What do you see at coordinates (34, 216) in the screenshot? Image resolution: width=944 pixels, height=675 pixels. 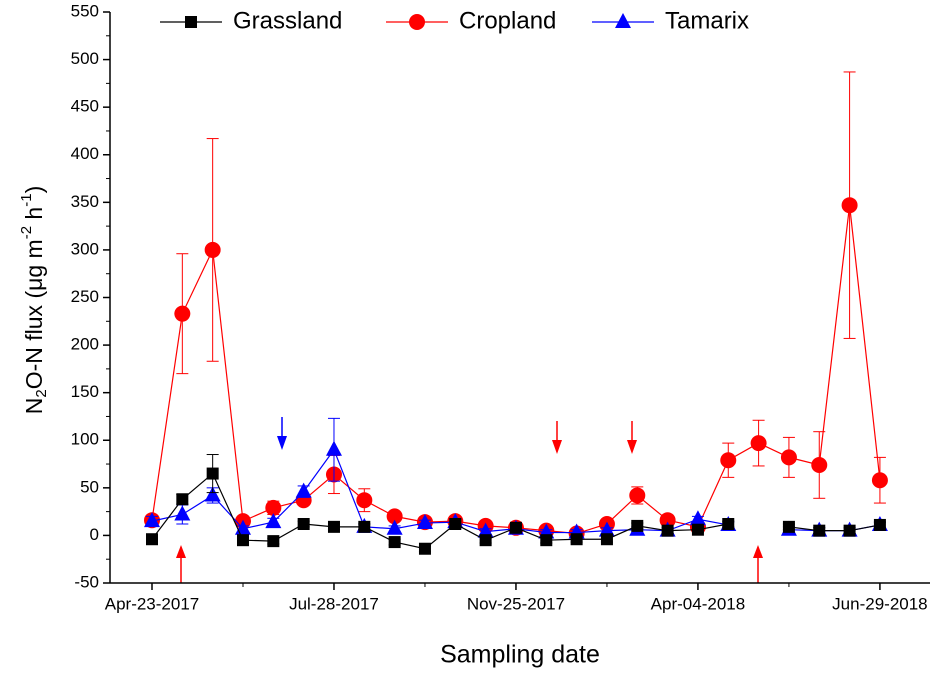 I see `y-label-part: h` at bounding box center [34, 216].